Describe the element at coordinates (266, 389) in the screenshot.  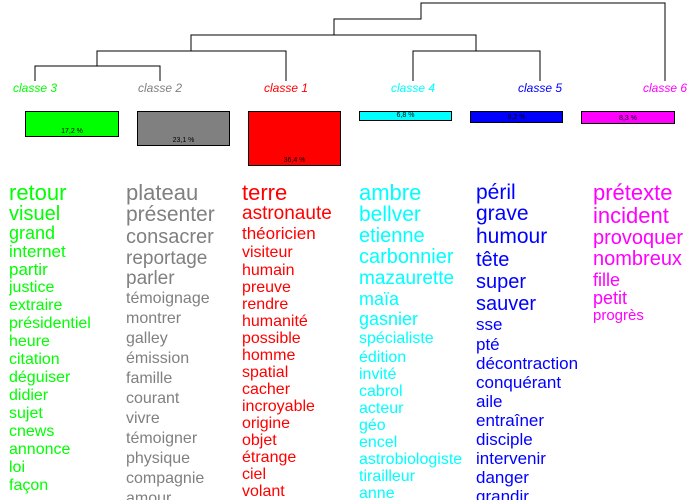
I see `word-item: cacher` at that location.